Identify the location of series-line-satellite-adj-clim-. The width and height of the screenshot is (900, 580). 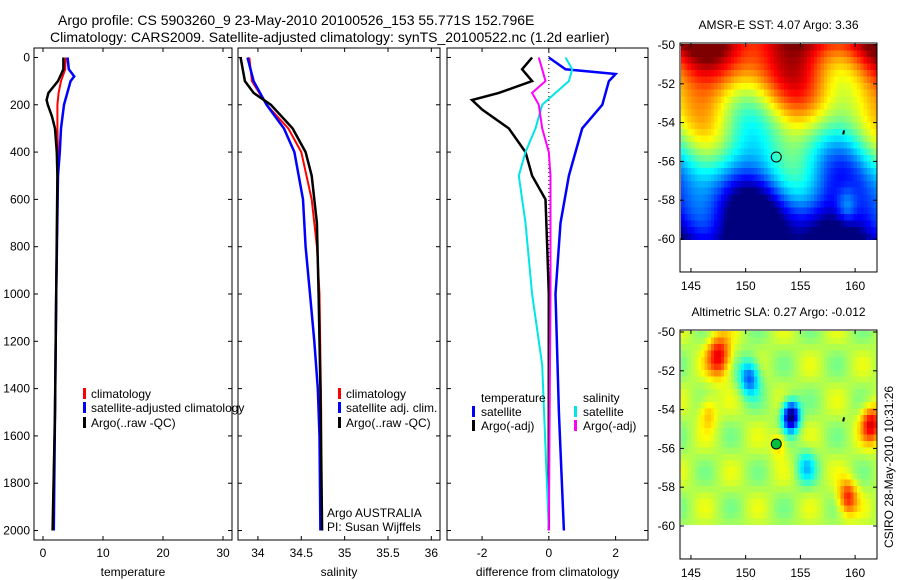
(284, 294).